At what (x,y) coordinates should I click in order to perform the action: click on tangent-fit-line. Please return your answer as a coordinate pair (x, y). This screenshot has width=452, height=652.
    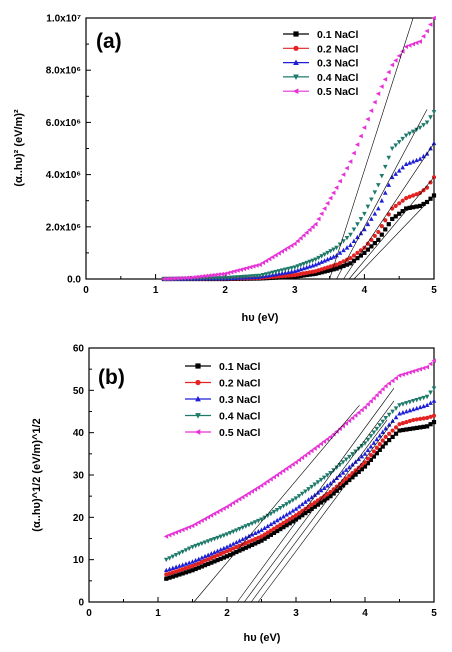
    Looking at the image, I should click on (316, 495).